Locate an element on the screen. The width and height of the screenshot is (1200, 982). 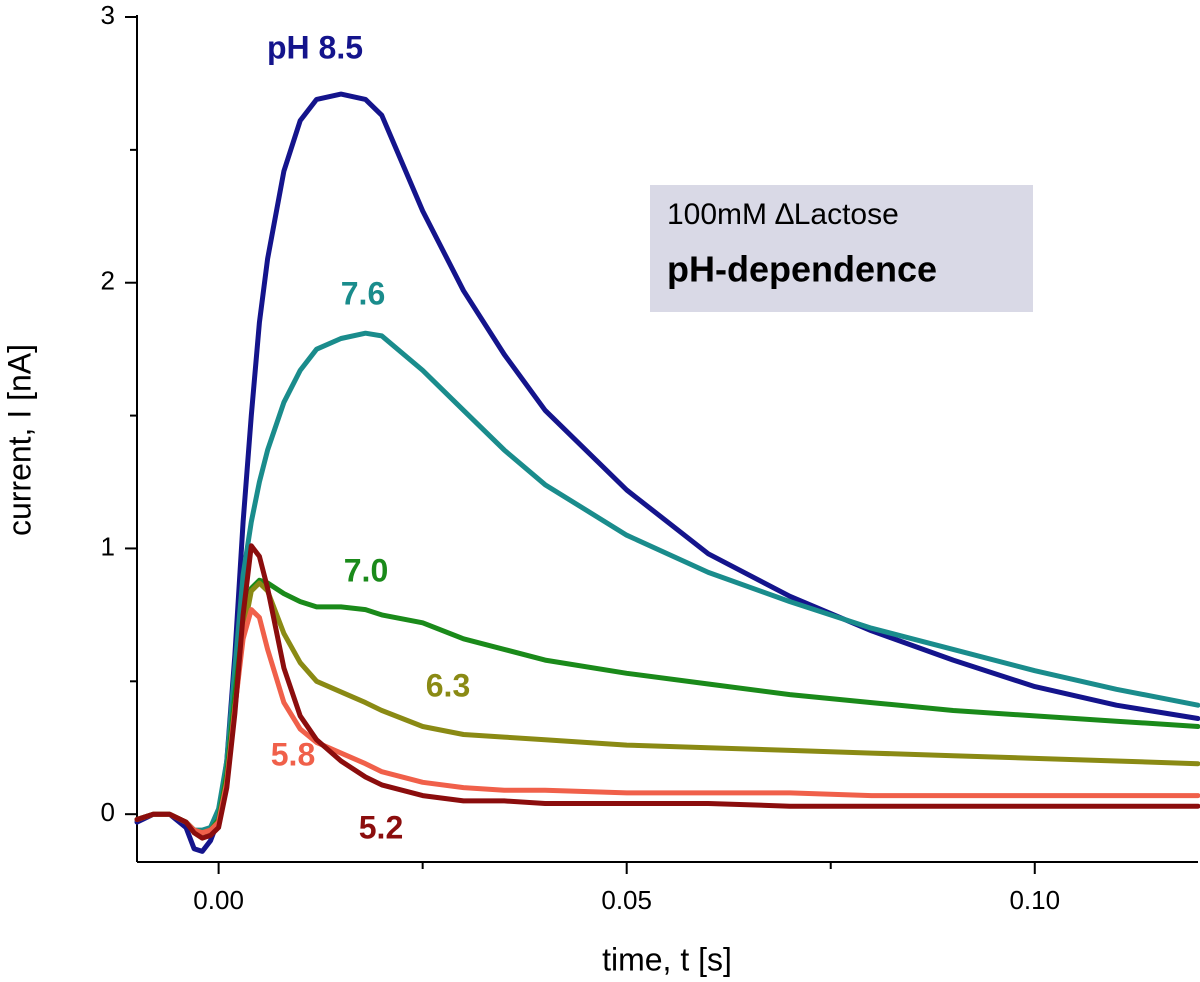
series-label: 5.2 is located at coordinates (381, 827).